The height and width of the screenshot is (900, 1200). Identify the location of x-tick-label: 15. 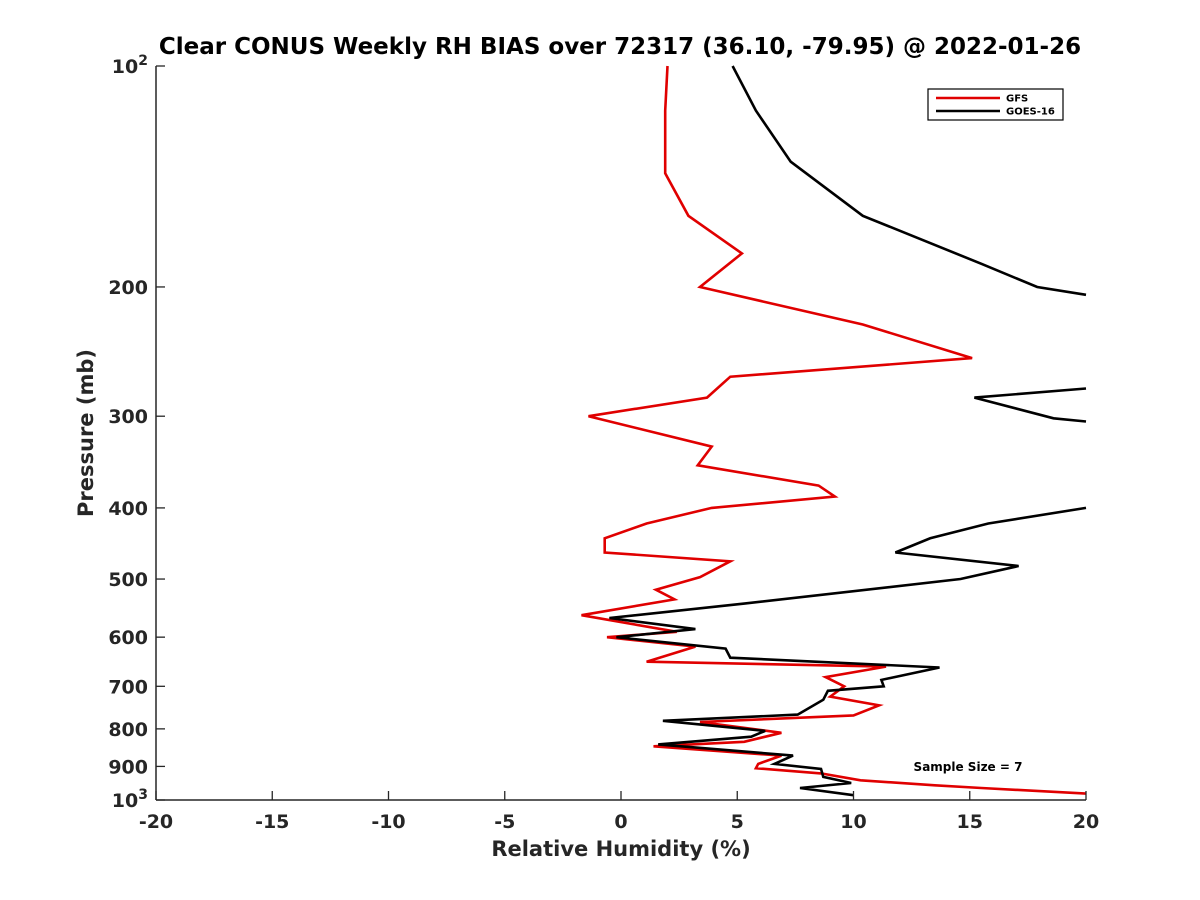
(970, 822).